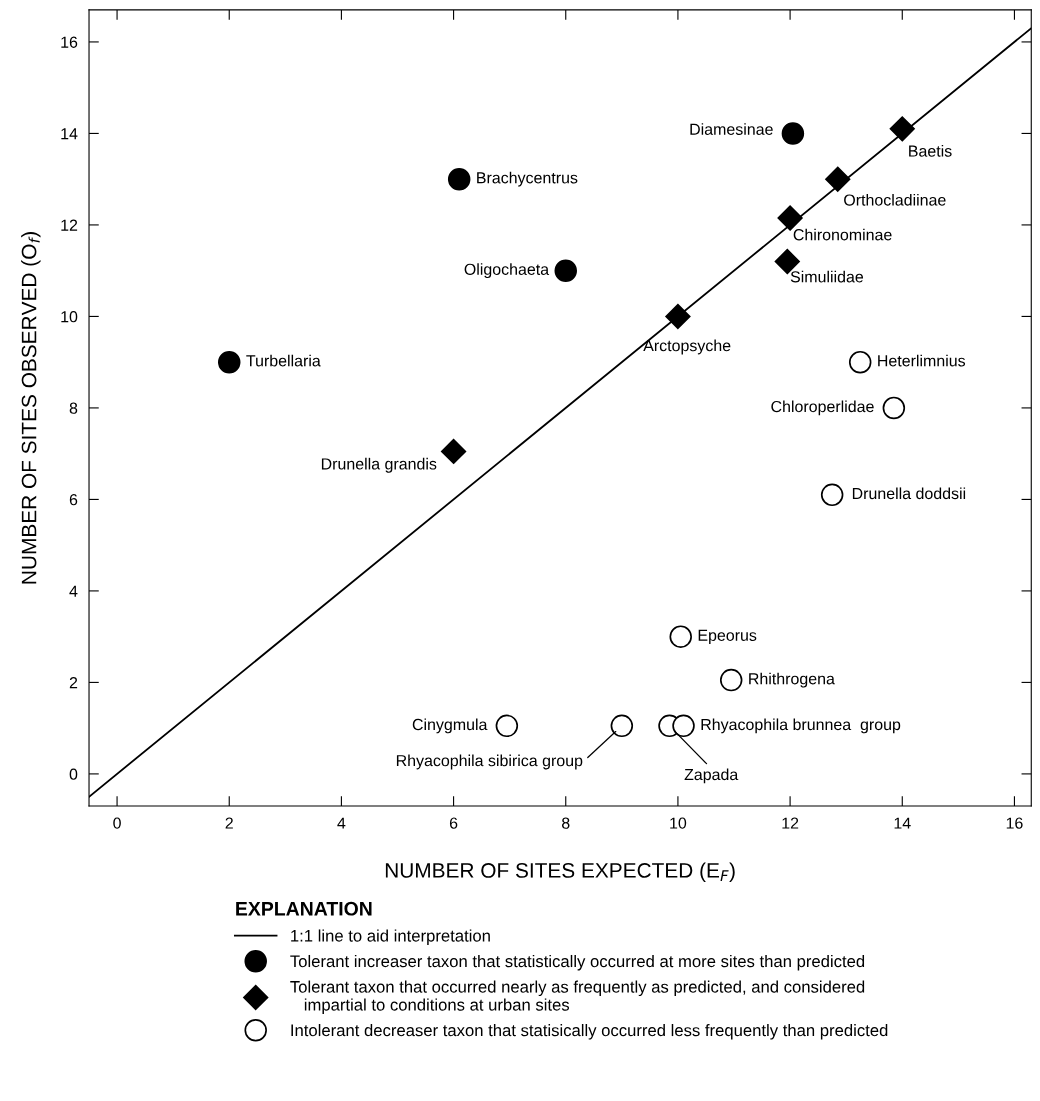 This screenshot has height=1101, width=1040. I want to click on x-tick-label: 14, so click(902, 823).